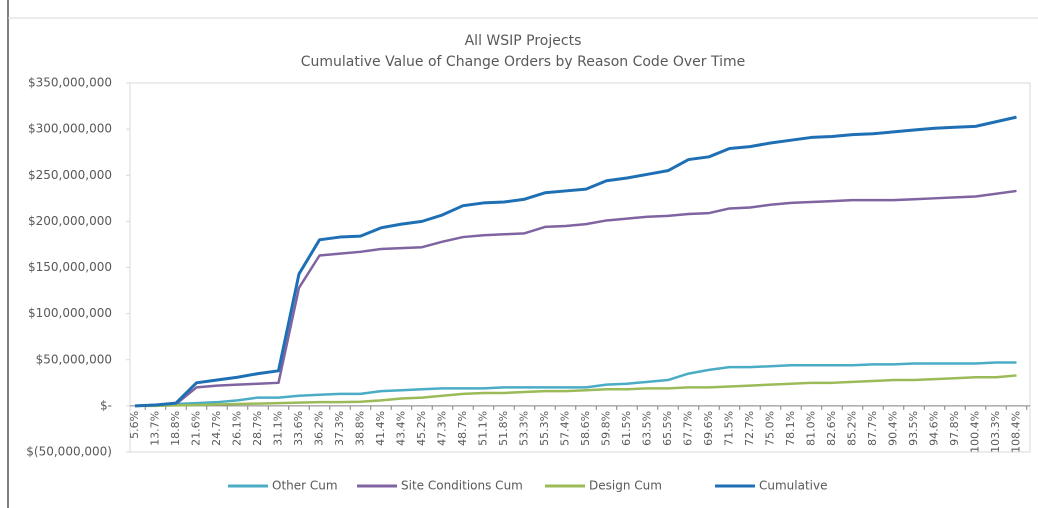  What do you see at coordinates (339, 428) in the screenshot?
I see `x-tick-label: 37.3%` at bounding box center [339, 428].